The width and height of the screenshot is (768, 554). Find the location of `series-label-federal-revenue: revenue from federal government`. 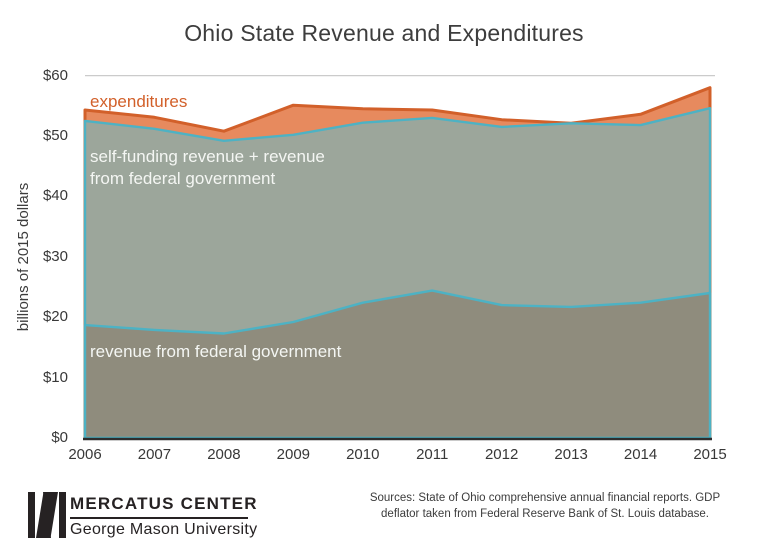

series-label-federal-revenue: revenue from federal government is located at coordinates (216, 351).